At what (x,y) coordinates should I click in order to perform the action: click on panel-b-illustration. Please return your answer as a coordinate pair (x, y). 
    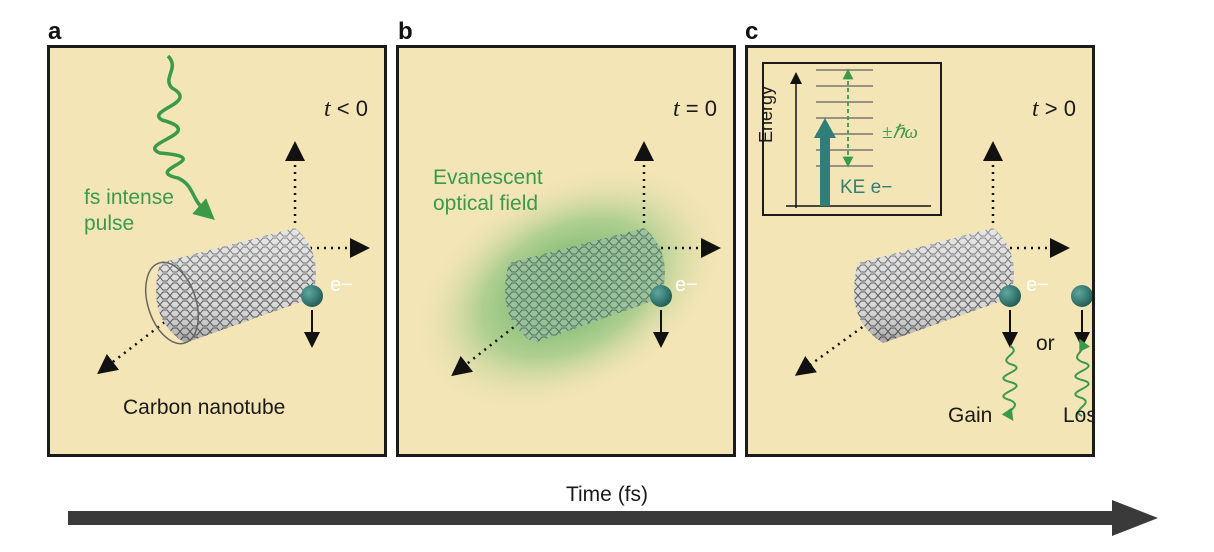
    Looking at the image, I should click on (569, 277).